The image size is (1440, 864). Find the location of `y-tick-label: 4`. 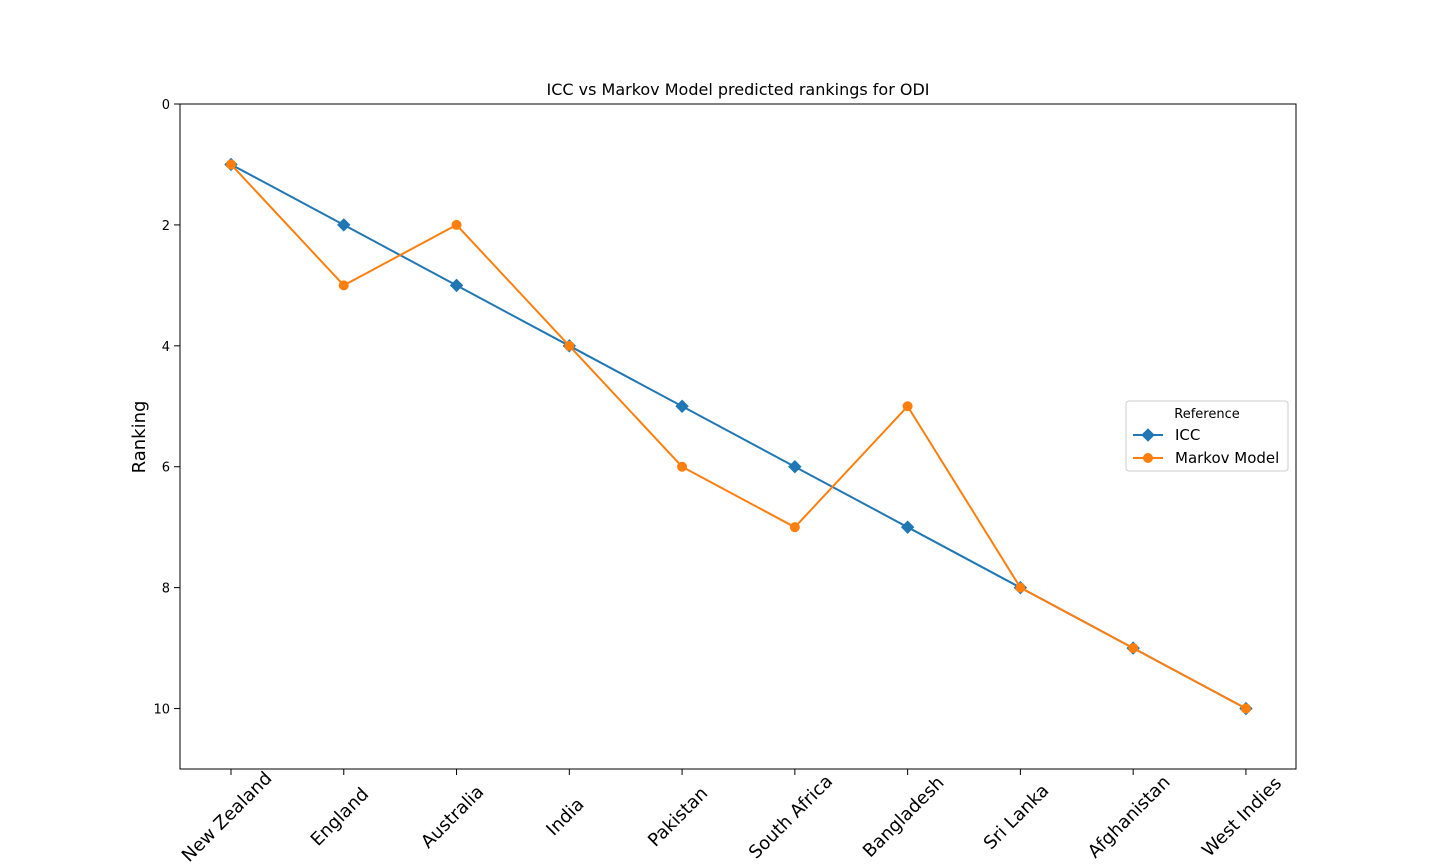

y-tick-label: 4 is located at coordinates (166, 347).